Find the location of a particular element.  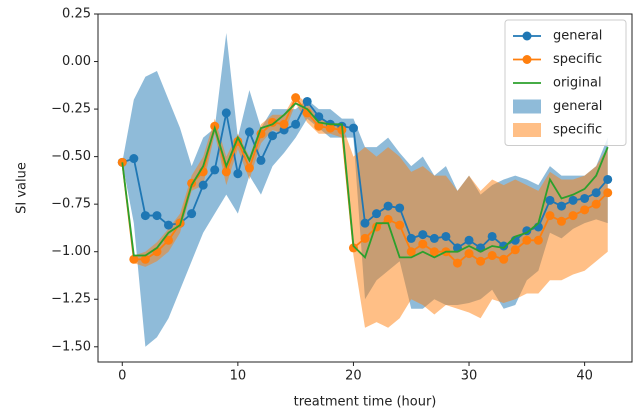

legend-label: original is located at coordinates (577, 83).